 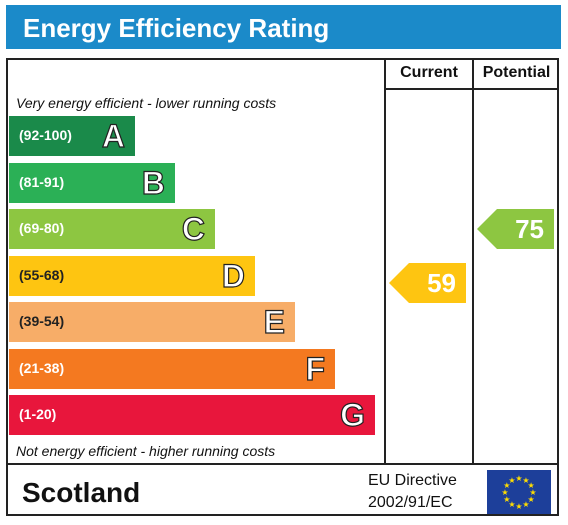 I want to click on directive-line-1: EU Directive, so click(x=412, y=480).